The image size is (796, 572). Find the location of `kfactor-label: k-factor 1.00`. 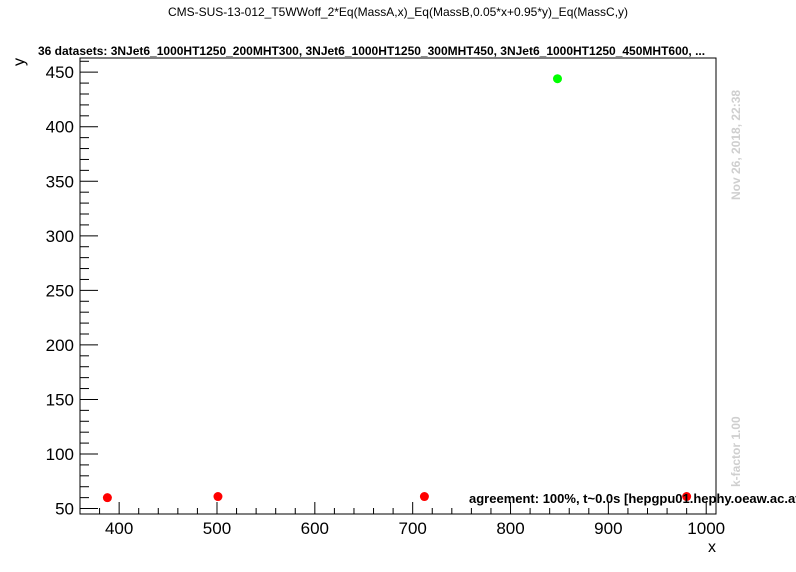

kfactor-label: k-factor 1.00 is located at coordinates (736, 451).